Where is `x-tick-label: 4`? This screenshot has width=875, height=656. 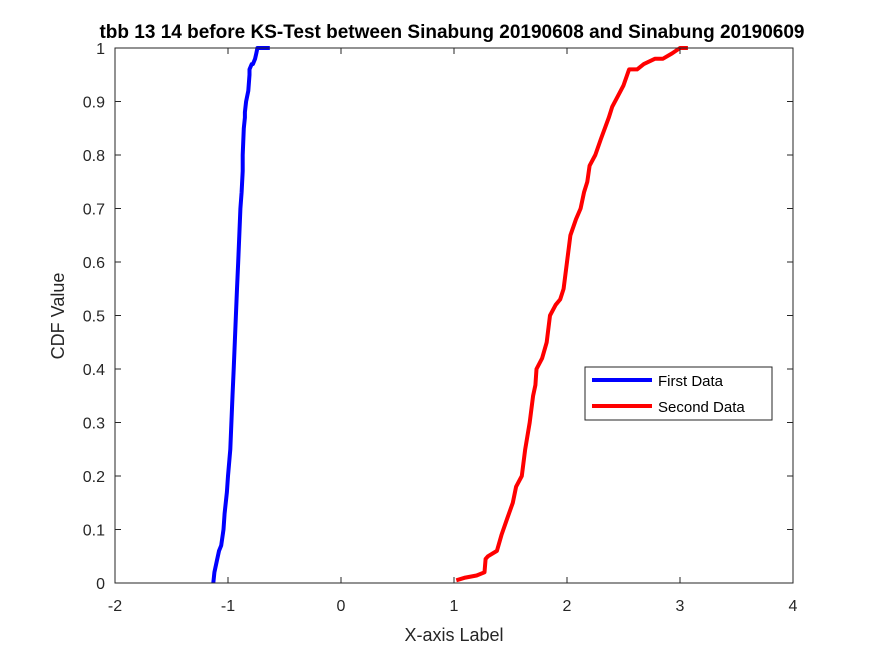 x-tick-label: 4 is located at coordinates (793, 606).